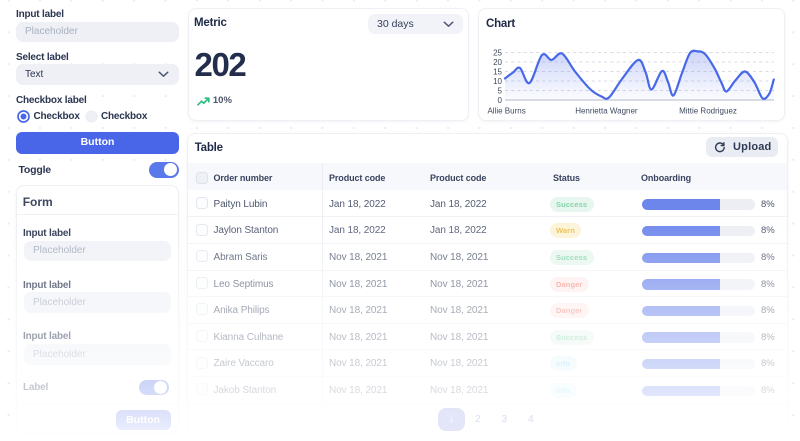 The width and height of the screenshot is (800, 441). What do you see at coordinates (497, 62) in the screenshot?
I see `svg-text: 20` at bounding box center [497, 62].